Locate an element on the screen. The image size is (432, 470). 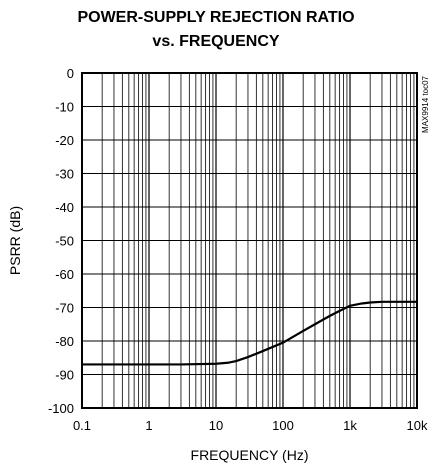
y-tick-label: -40 is located at coordinates (64, 207).